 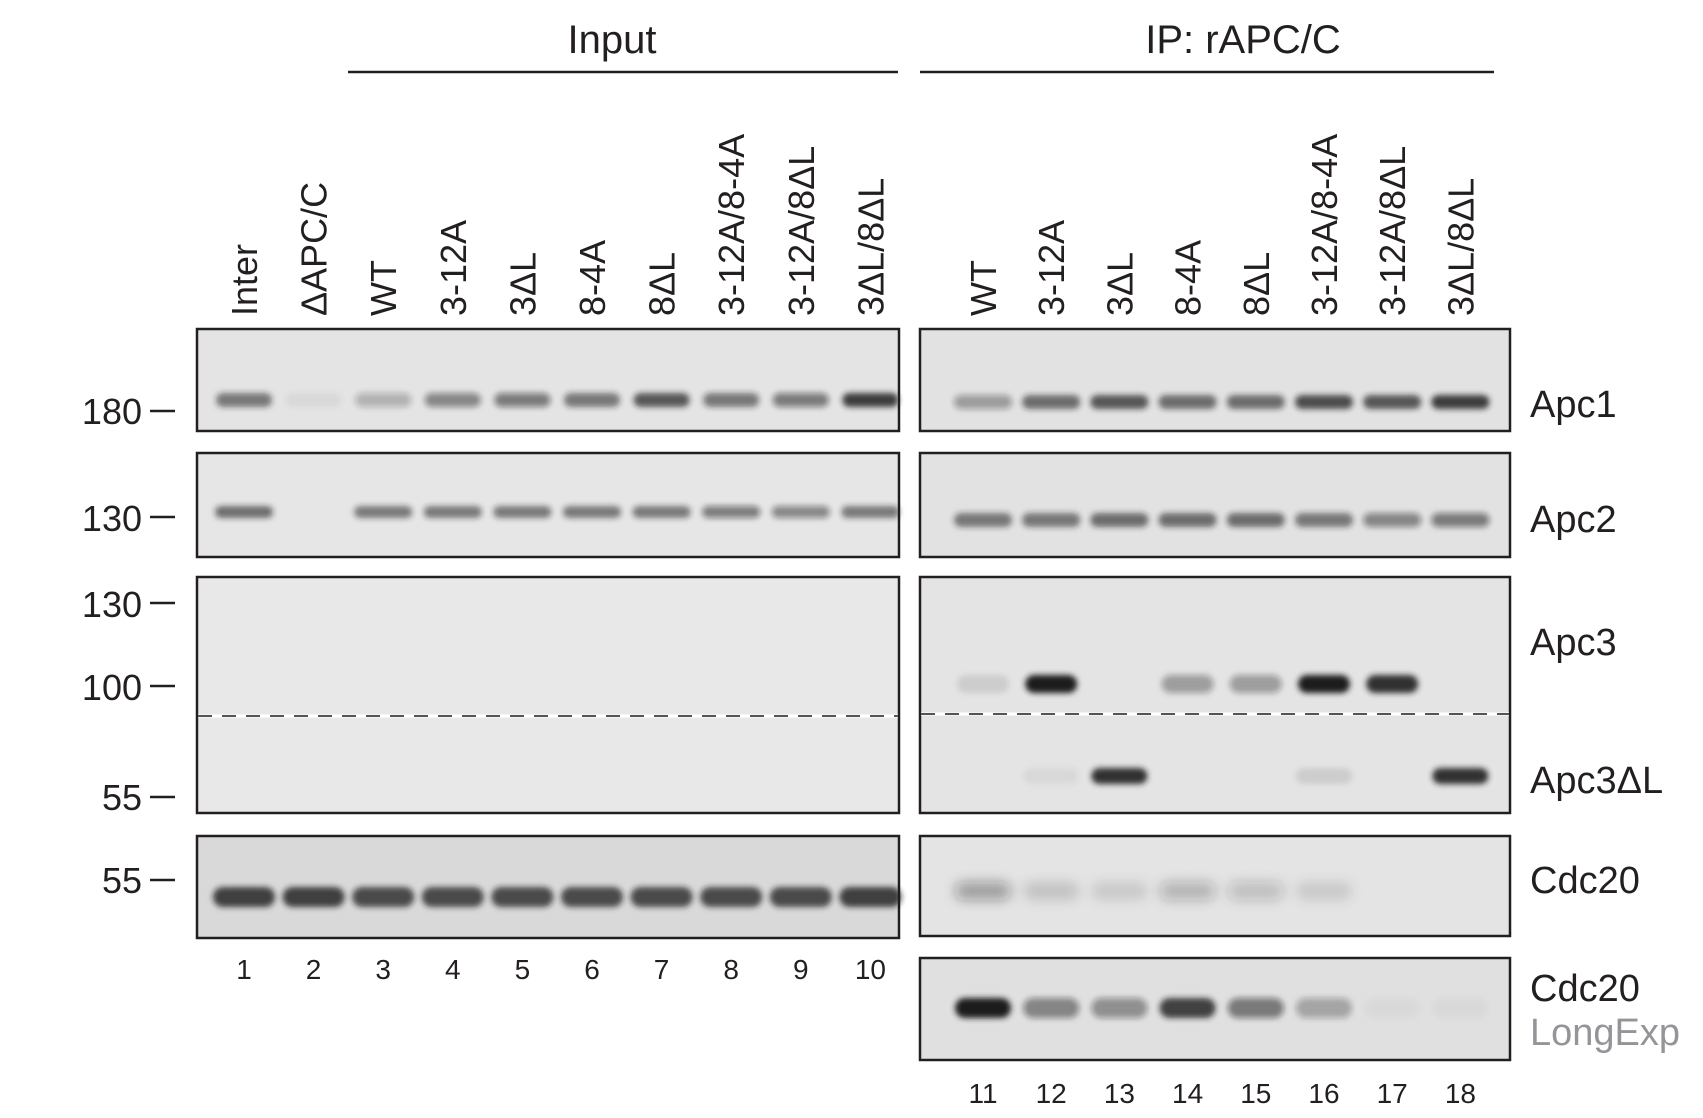 What do you see at coordinates (1596, 781) in the screenshot?
I see `protein-label-apc3dl: Apc3ΔL` at bounding box center [1596, 781].